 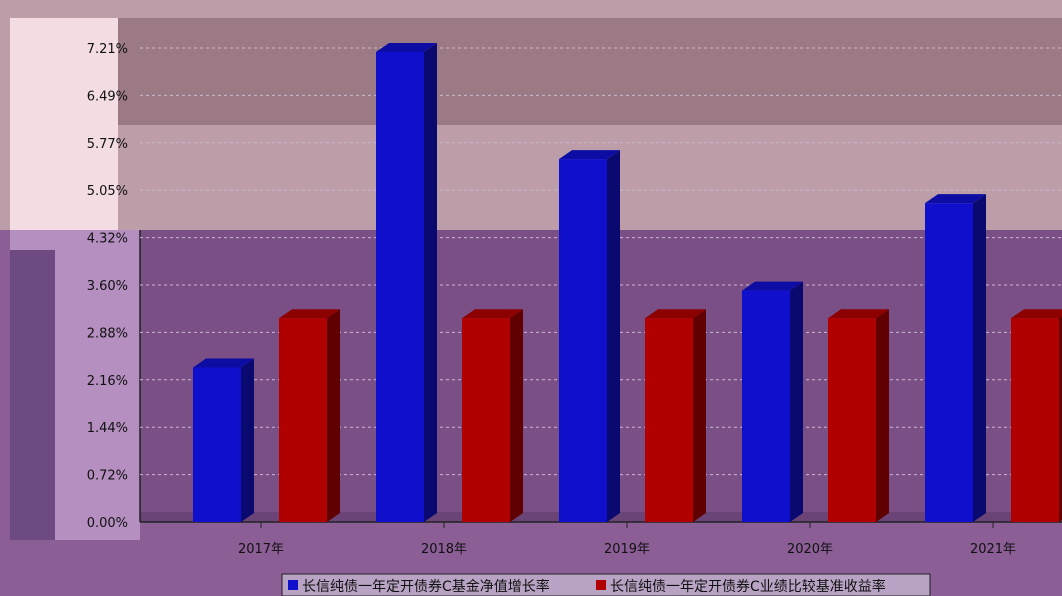 What do you see at coordinates (444, 549) in the screenshot?
I see `x-tick-label: 2018年` at bounding box center [444, 549].